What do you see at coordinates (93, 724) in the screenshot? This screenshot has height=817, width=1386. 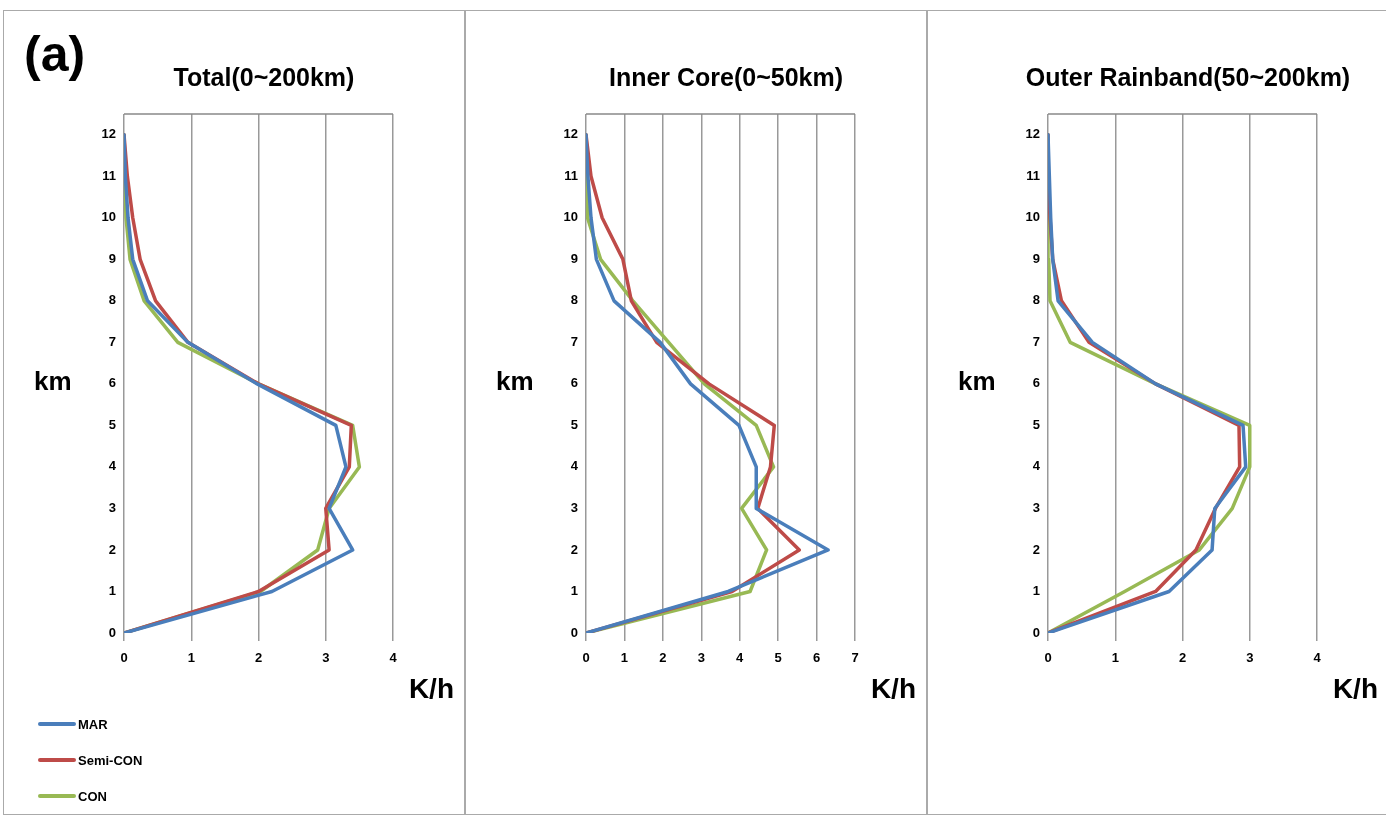 I see `legend-label: MAR` at bounding box center [93, 724].